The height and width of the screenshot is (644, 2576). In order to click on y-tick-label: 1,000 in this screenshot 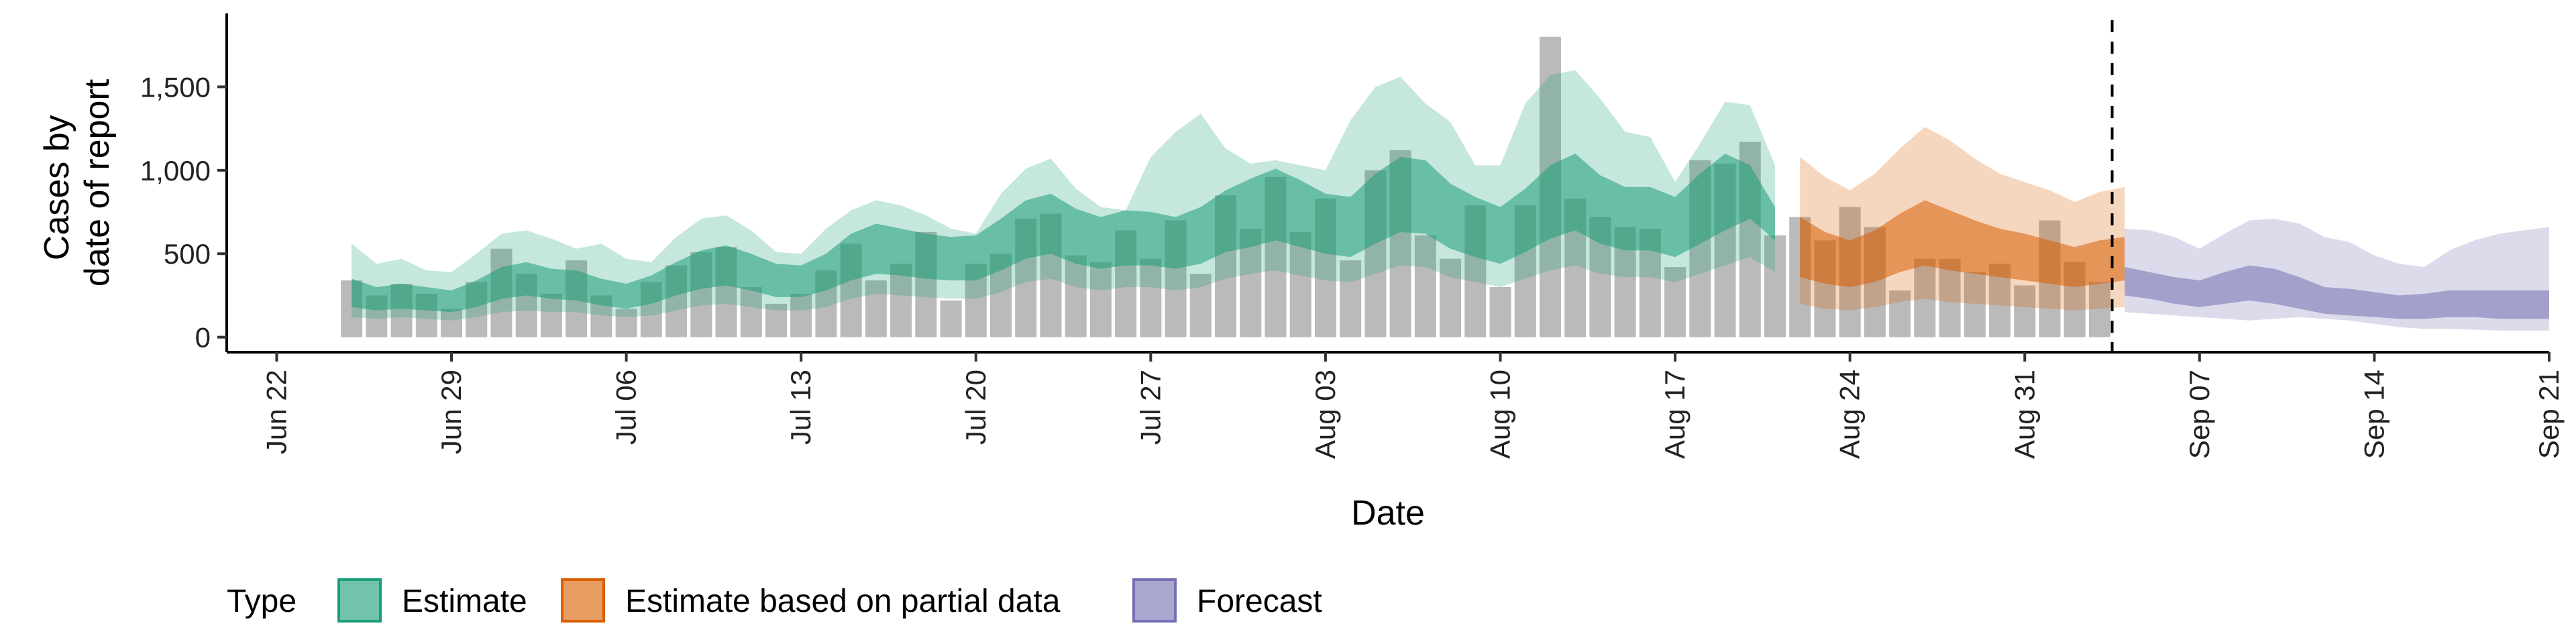, I will do `click(175, 170)`.